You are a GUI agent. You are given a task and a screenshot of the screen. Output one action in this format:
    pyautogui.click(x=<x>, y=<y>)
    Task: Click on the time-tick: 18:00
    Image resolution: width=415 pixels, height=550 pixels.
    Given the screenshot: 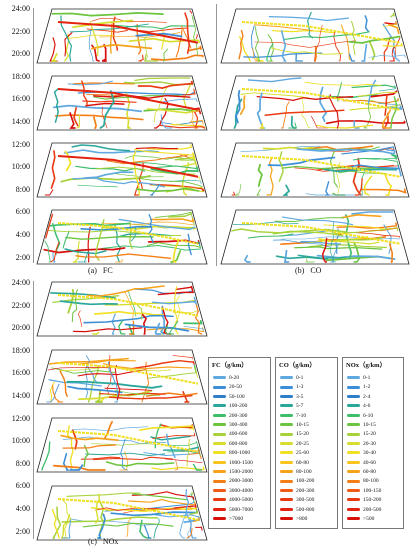 What is the action you would take?
    pyautogui.click(x=20, y=76)
    